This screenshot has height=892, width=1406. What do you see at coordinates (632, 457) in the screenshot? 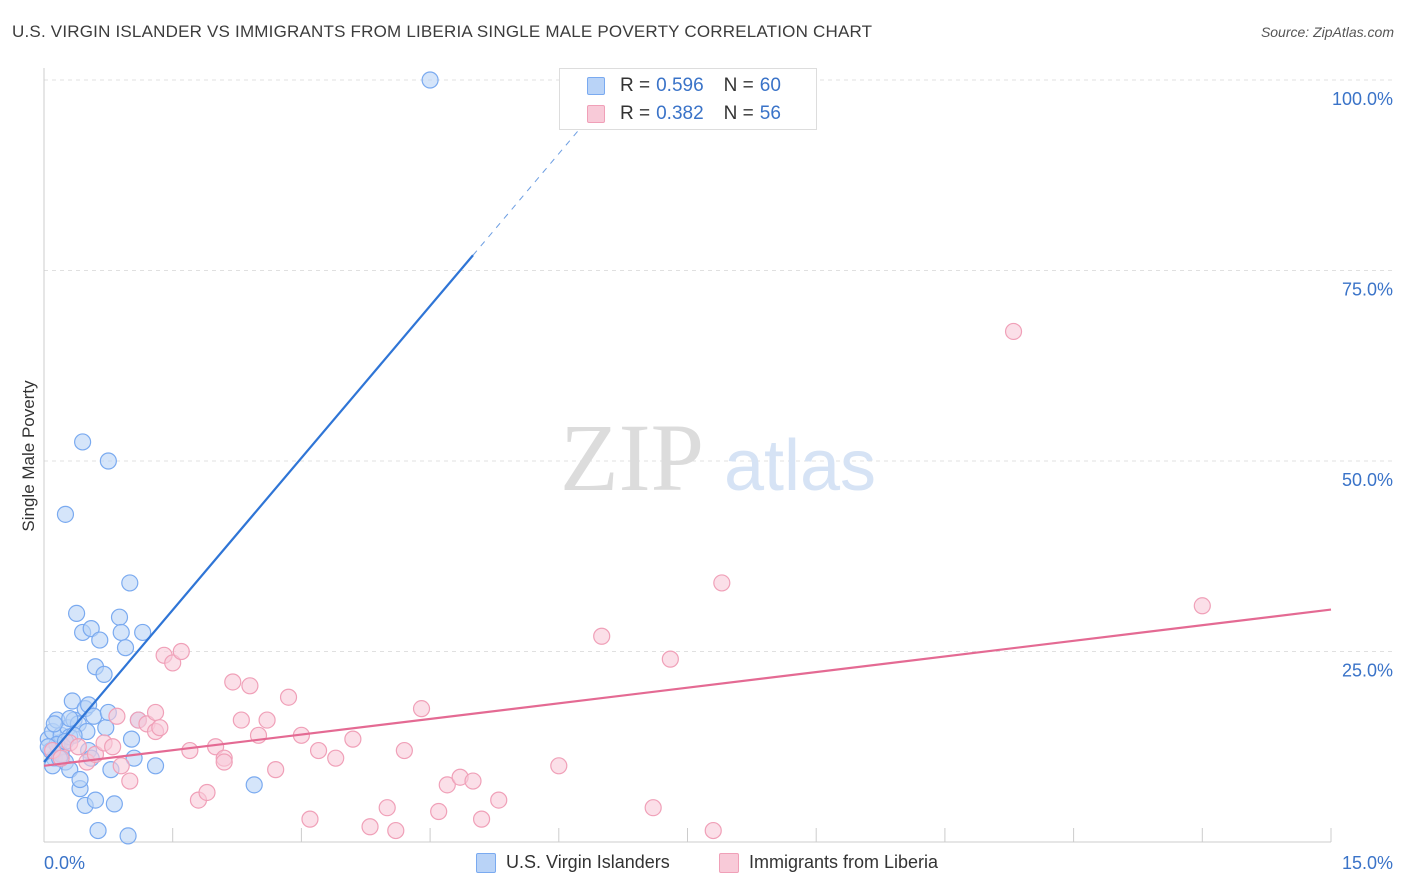
I see `watermark-zip: ZIP` at bounding box center [632, 457].